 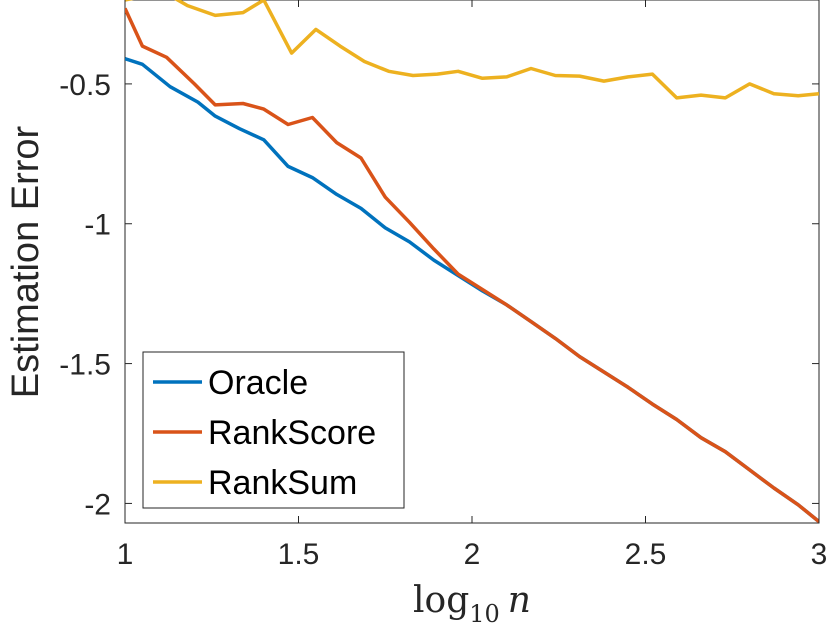 What do you see at coordinates (472, 50) in the screenshot?
I see `series-line-ranksum` at bounding box center [472, 50].